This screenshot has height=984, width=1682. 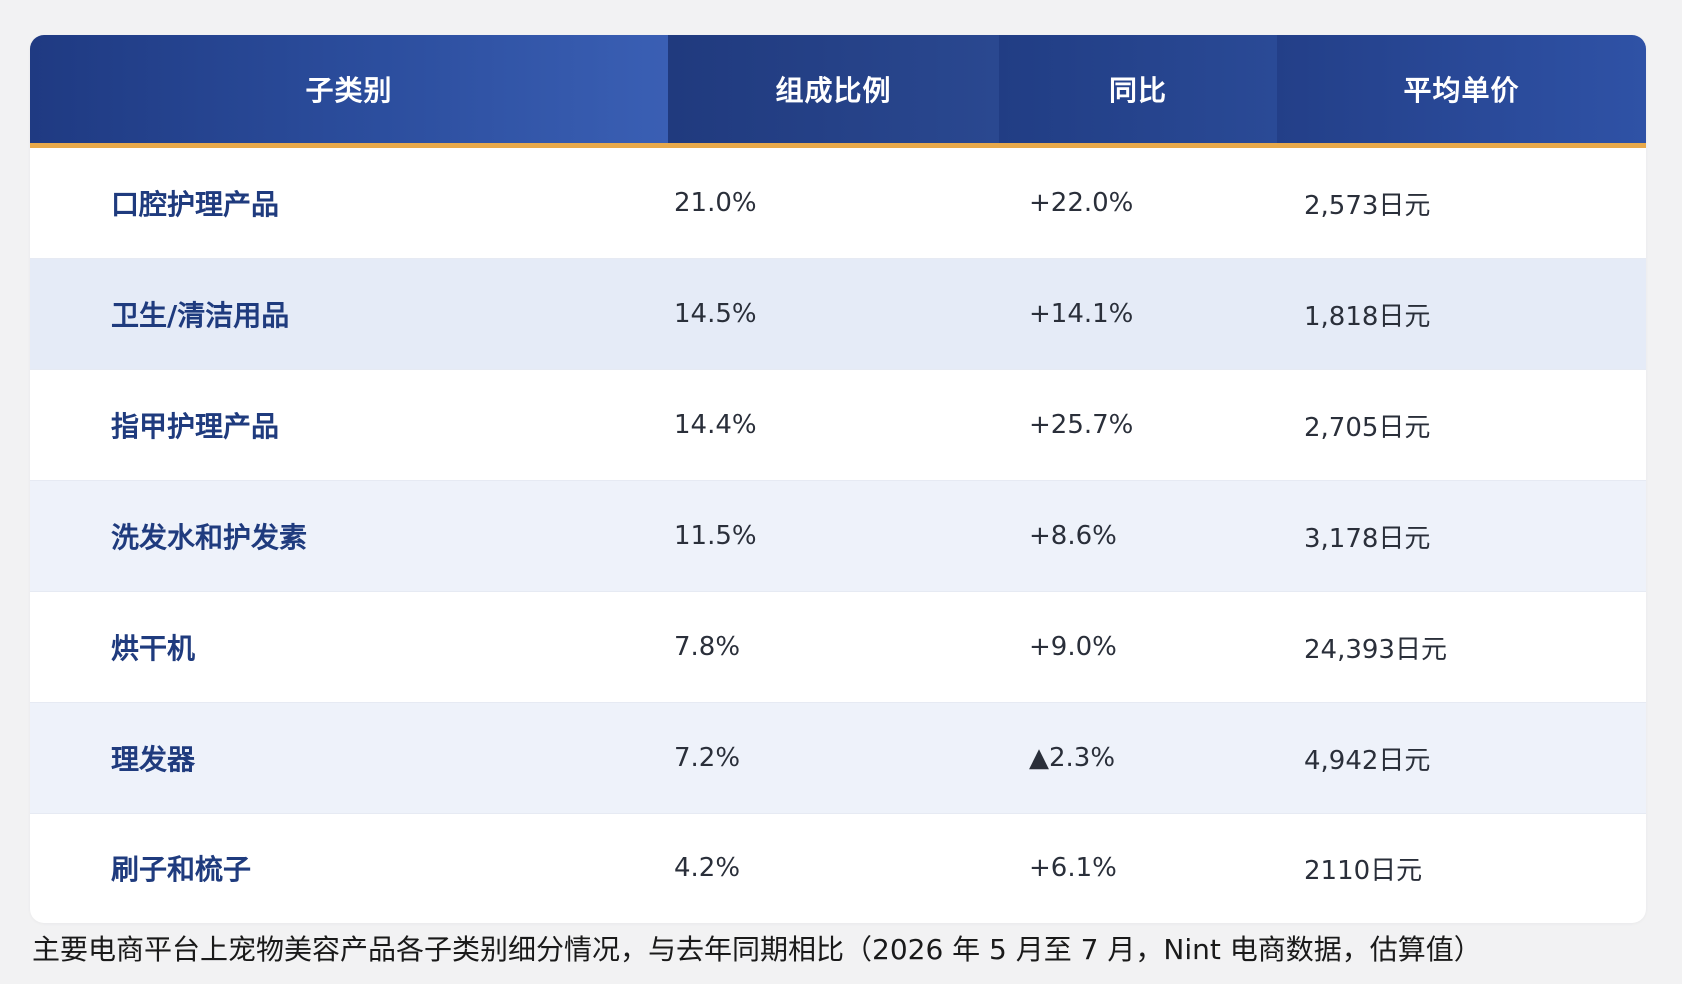 I want to click on yoy-cell: +22.0%, so click(x=1081, y=203).